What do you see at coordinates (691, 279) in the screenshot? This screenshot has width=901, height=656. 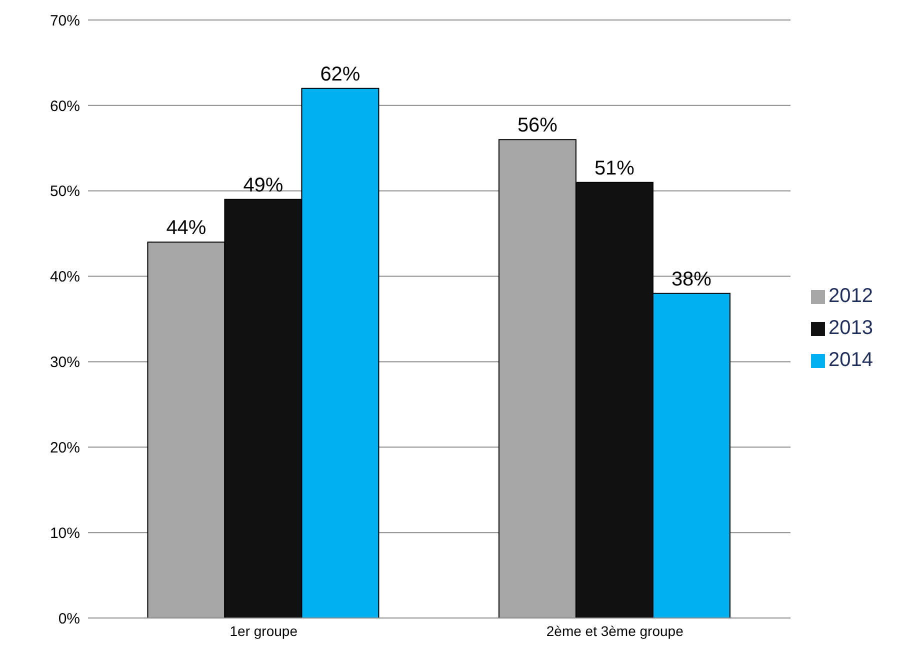 I see `data-label: 38%` at bounding box center [691, 279].